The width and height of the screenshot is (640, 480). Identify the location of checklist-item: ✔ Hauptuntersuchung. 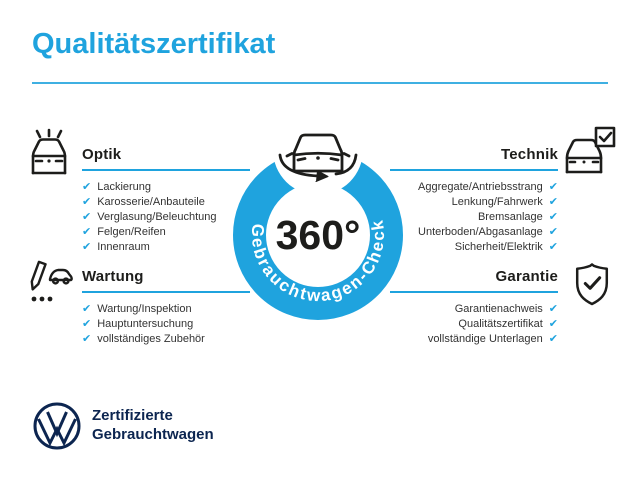
(166, 323).